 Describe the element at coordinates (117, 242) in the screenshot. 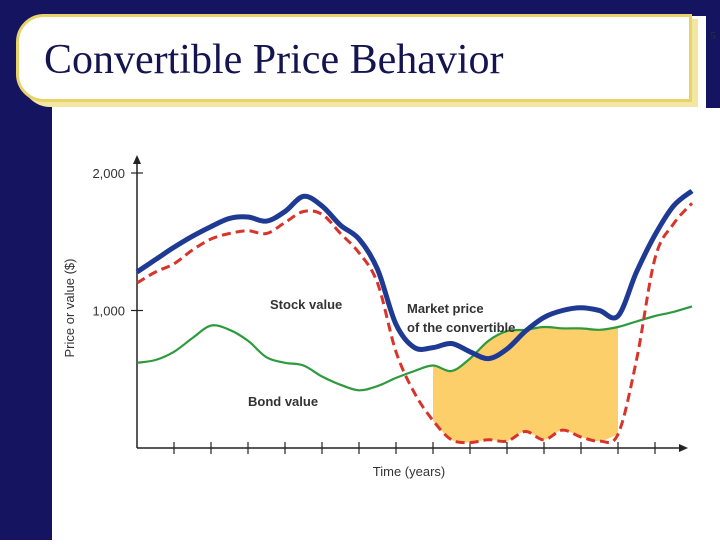

I see `y-ticks: 1,000 2,000` at that location.